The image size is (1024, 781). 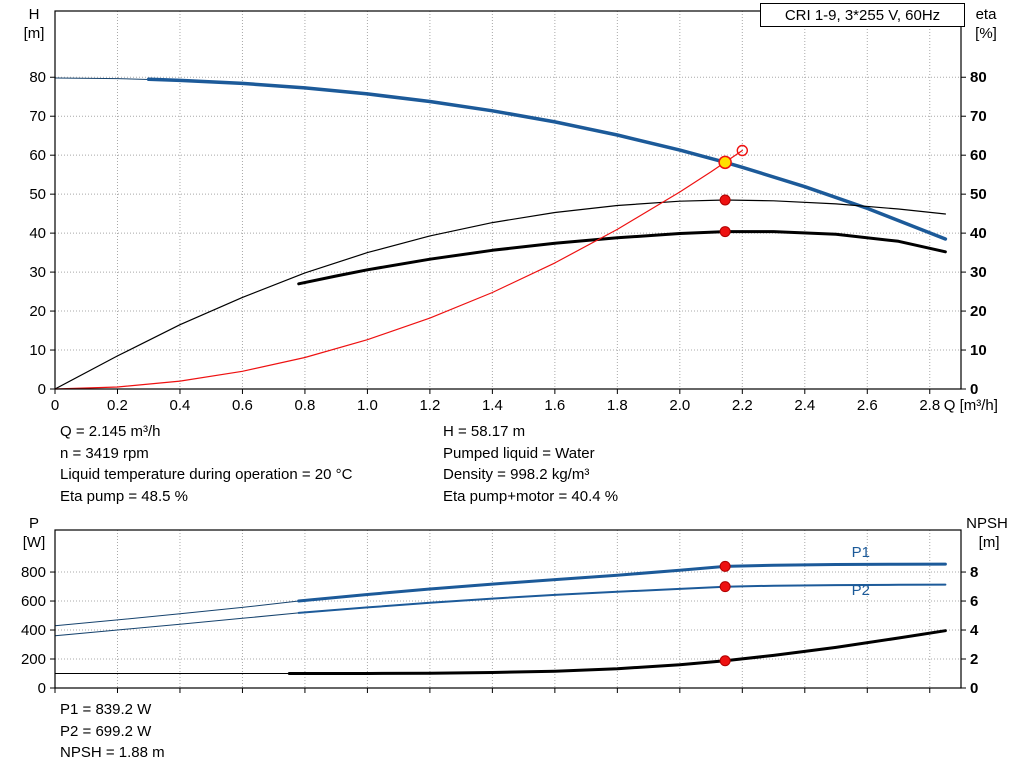 I want to click on p1-point-marker, so click(x=725, y=566).